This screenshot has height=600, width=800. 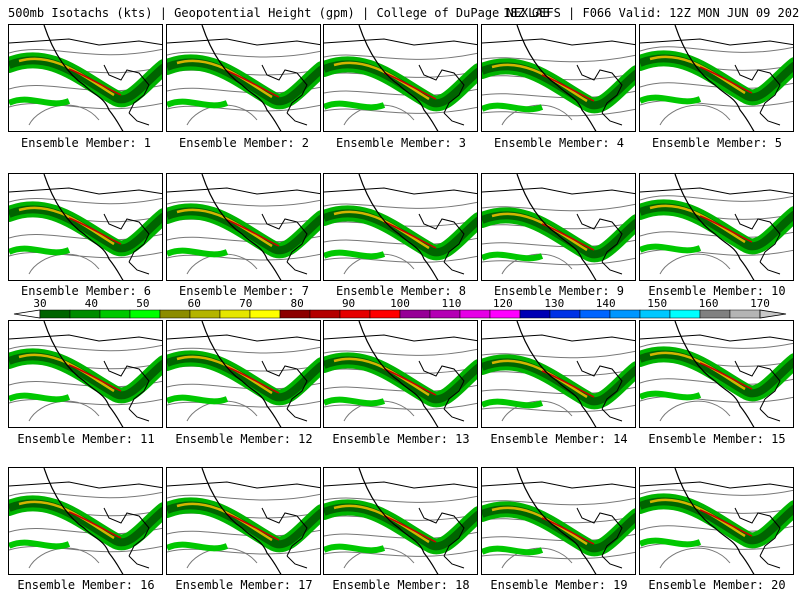 I want to click on ensemble-member-label: Ensemble Member: 9, so click(x=559, y=291).